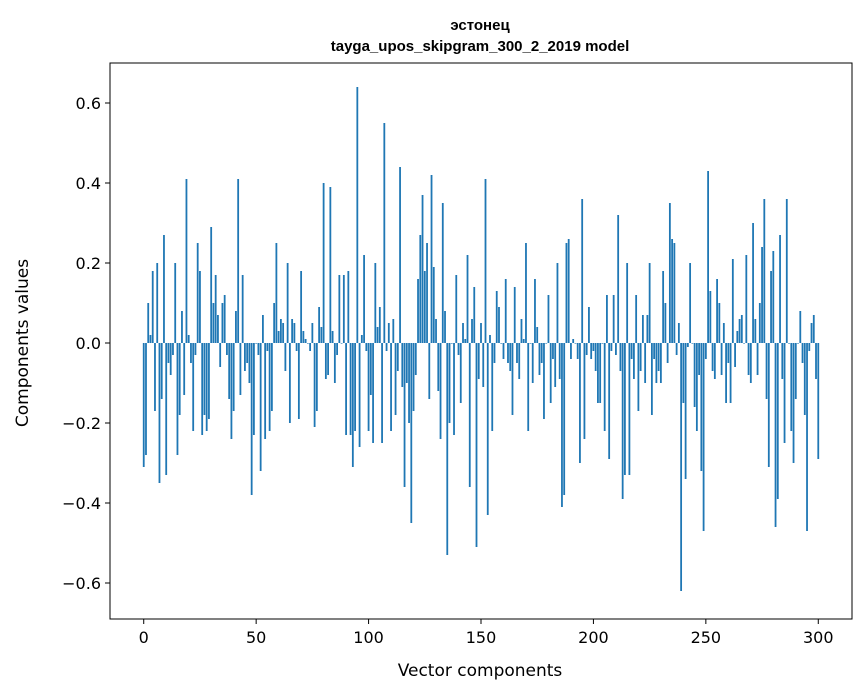 This screenshot has height=696, width=867. Describe the element at coordinates (88, 343) in the screenshot. I see `y-tick-label: 0.0` at that location.